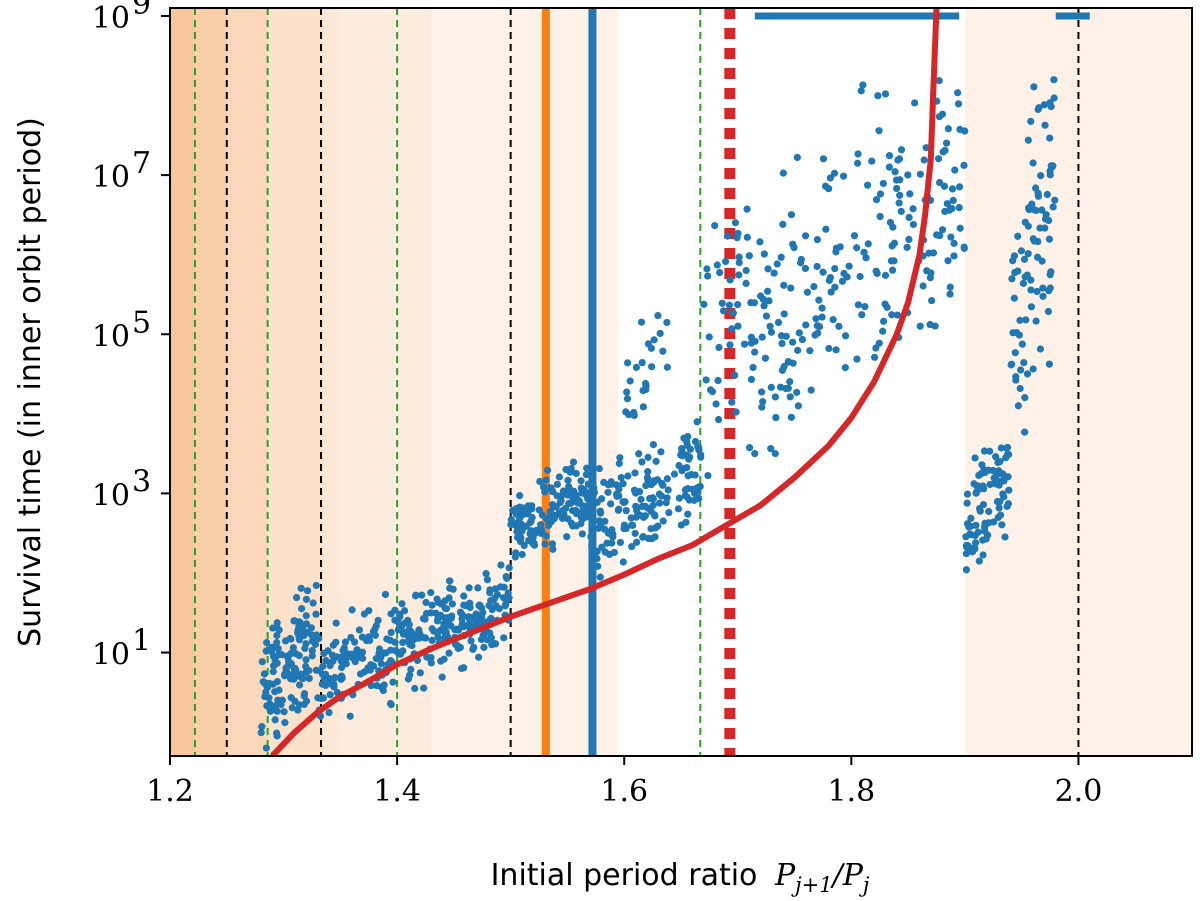 Image resolution: width=1200 pixels, height=901 pixels. I want to click on y-tick-label-0: 10, so click(111, 655).